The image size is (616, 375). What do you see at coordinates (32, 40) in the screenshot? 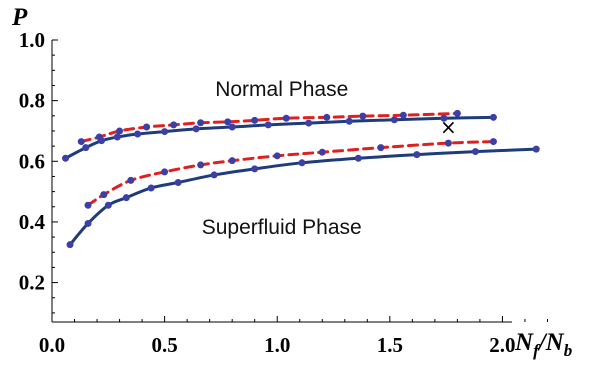
I see `y-tick-label: 1.0` at bounding box center [32, 40].